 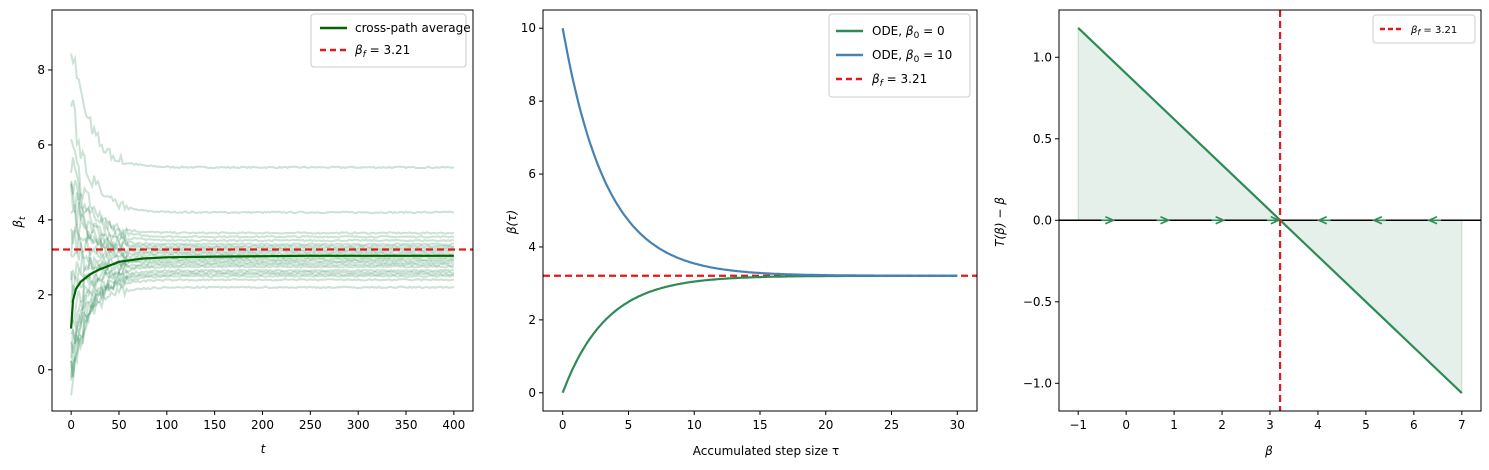 I want to click on panel-3-legend: βf = 3.21, so click(x=1424, y=29).